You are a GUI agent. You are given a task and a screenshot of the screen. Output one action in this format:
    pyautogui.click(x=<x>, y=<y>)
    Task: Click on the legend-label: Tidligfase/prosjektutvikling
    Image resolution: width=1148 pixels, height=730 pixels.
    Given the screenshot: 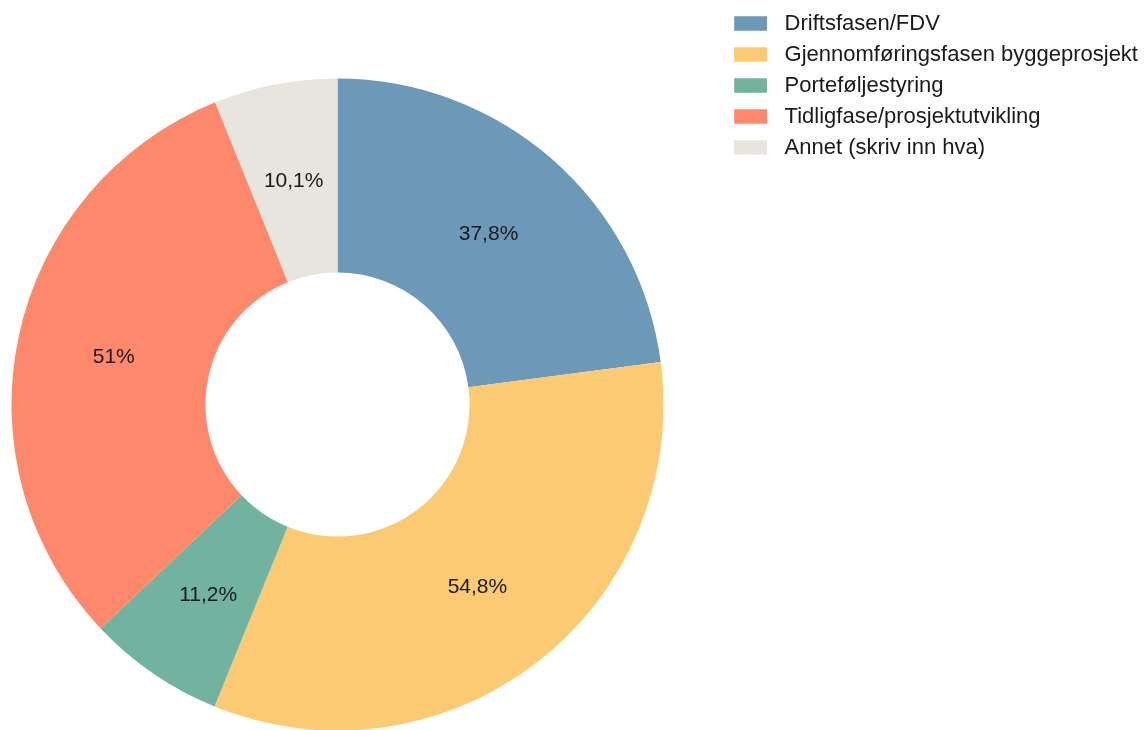 What is the action you would take?
    pyautogui.click(x=912, y=116)
    